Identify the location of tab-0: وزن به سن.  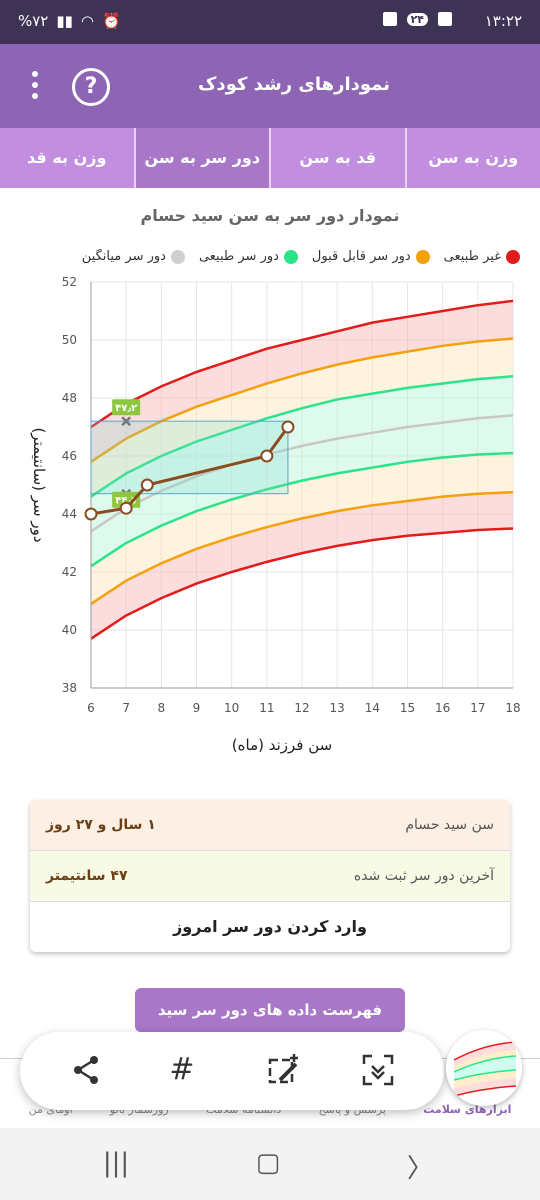
(472, 158).